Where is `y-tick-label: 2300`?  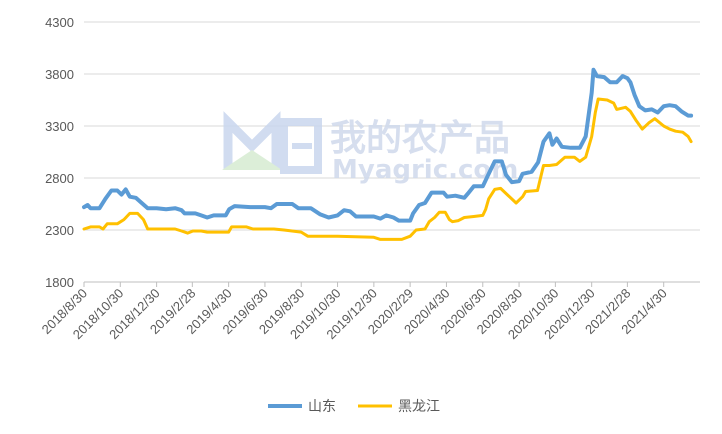
y-tick-label: 2300 is located at coordinates (59, 230).